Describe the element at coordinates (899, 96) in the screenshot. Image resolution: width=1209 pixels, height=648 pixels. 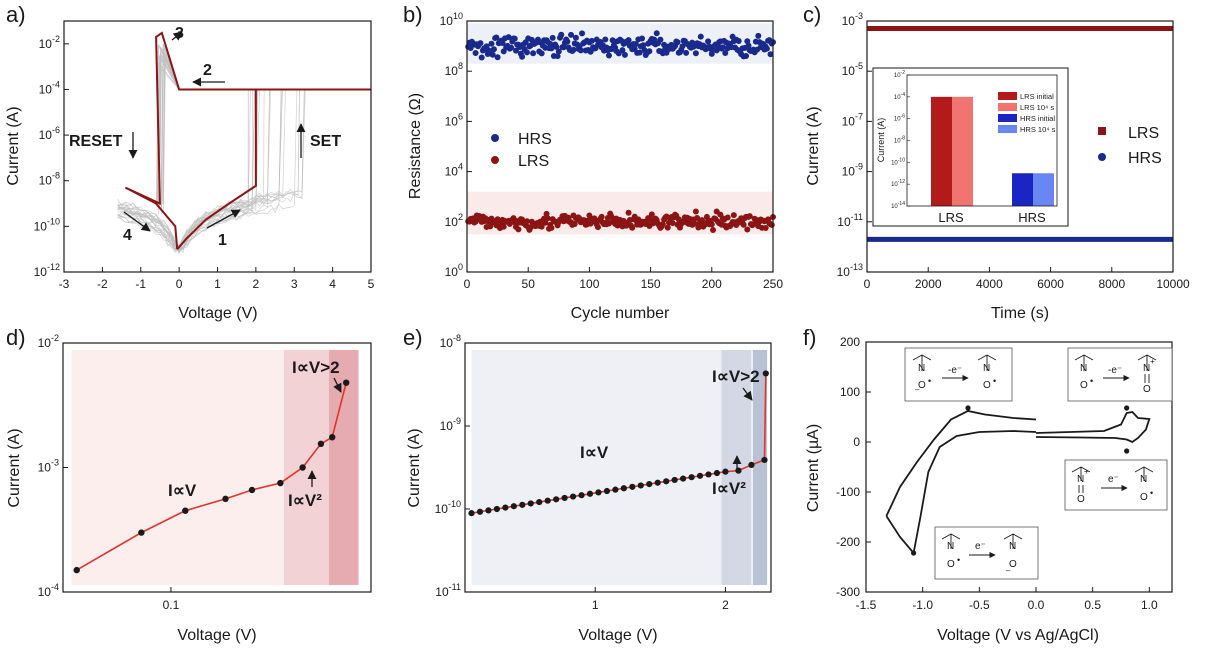
I see `inset-y-tick-label: 10⁻⁴` at that location.